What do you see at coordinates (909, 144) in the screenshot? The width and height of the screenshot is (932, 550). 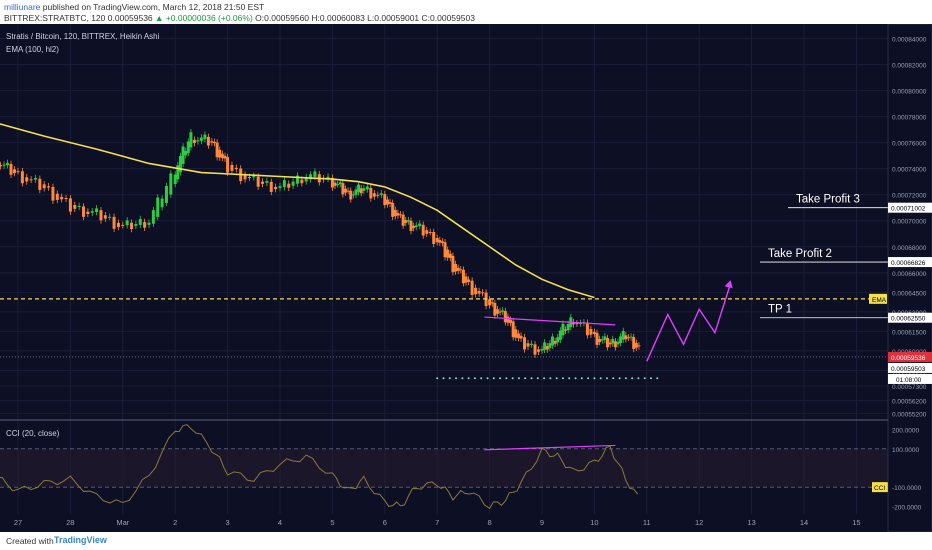 I see `y-tick-label: 0.00076000` at bounding box center [909, 144].